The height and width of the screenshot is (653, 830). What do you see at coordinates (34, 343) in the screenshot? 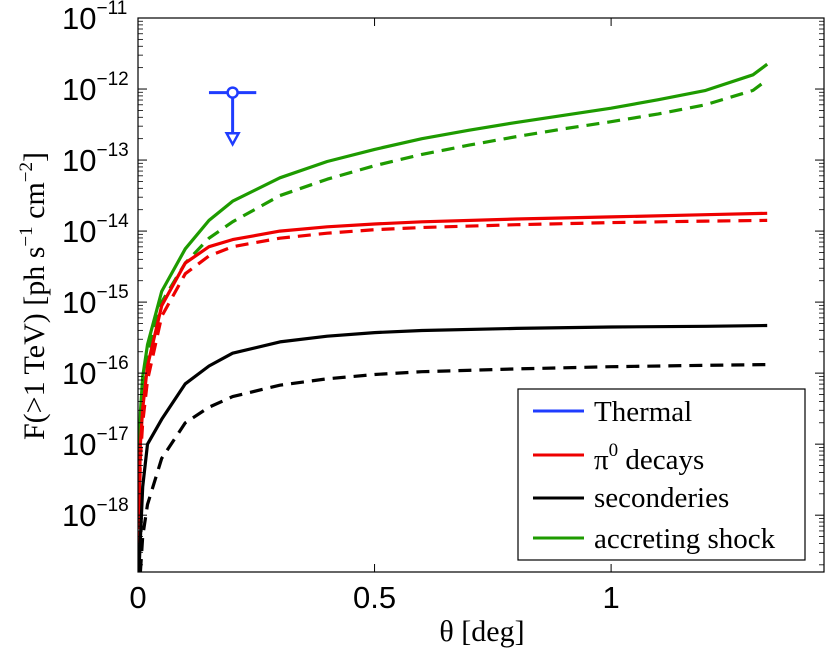
I see `y-axis-title-prefix: F(>1 TeV) [ph s` at bounding box center [34, 343].